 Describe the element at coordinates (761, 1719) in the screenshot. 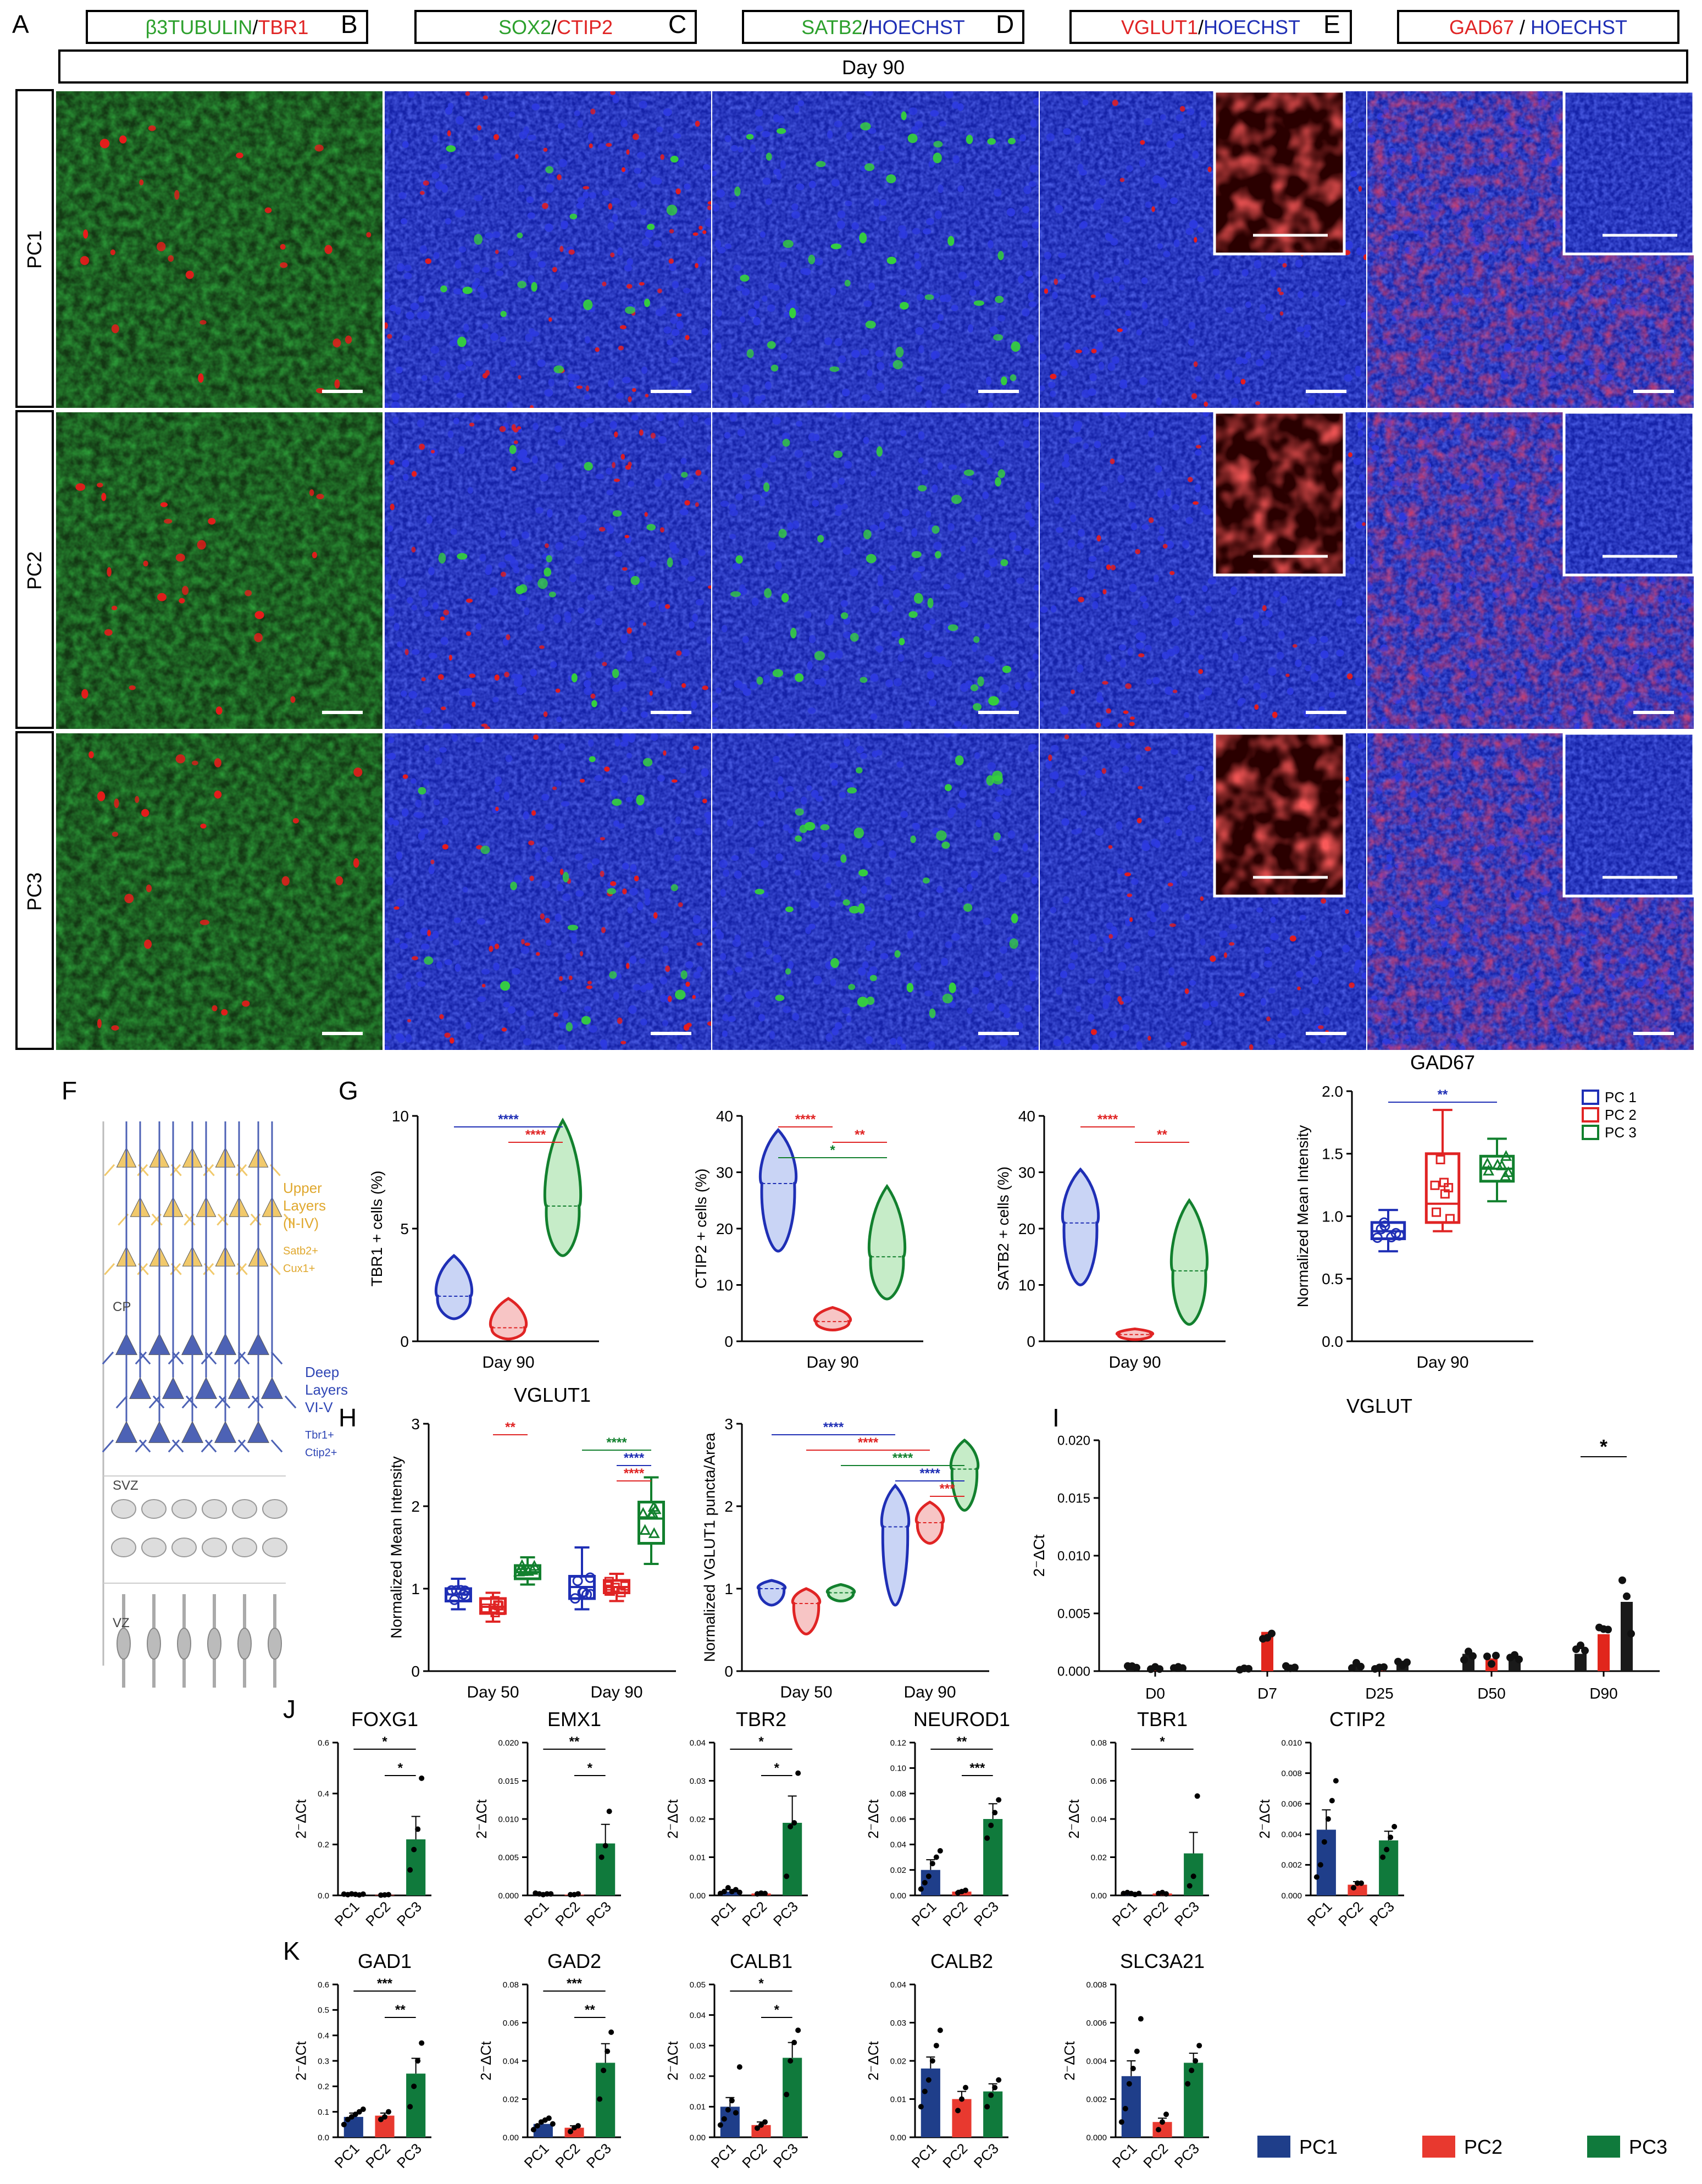

I see `chart-title: TBR2` at that location.